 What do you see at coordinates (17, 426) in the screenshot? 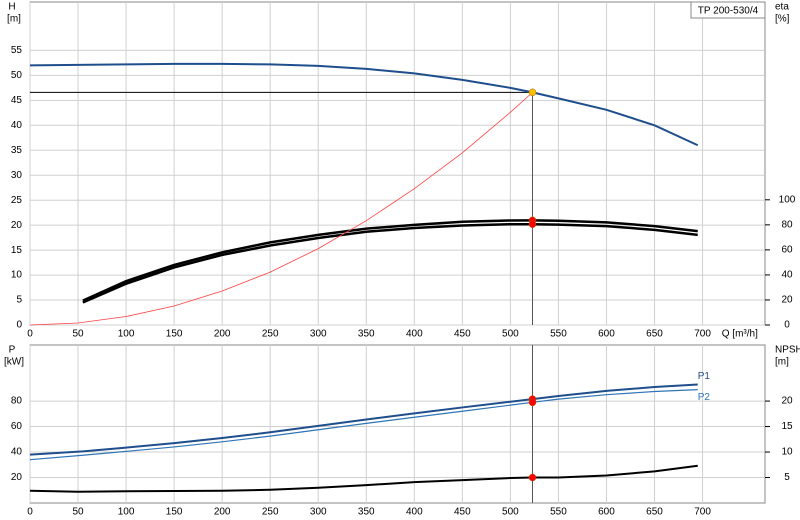
I see `y-tick-label: 60` at bounding box center [17, 426].